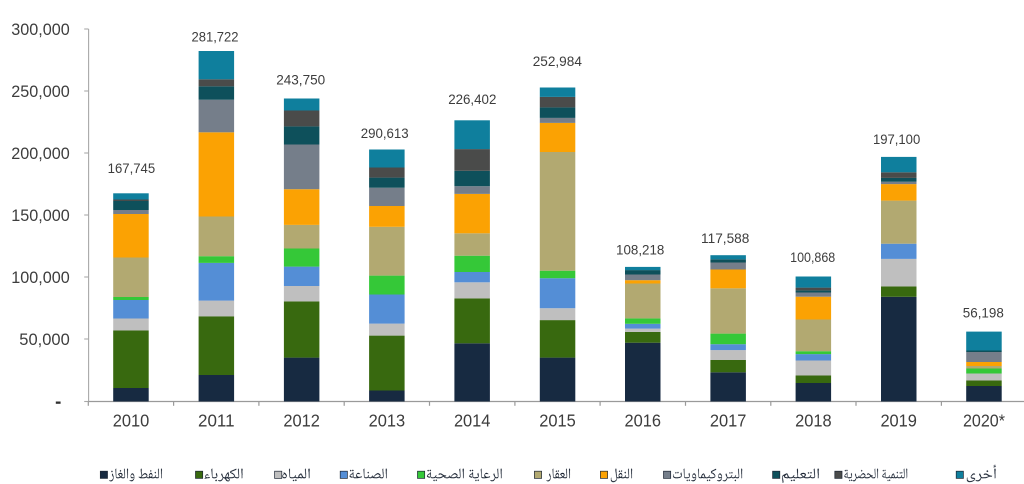 This screenshot has width=1024, height=484. What do you see at coordinates (813, 420) in the screenshot?
I see `svg-text: 2018` at bounding box center [813, 420].